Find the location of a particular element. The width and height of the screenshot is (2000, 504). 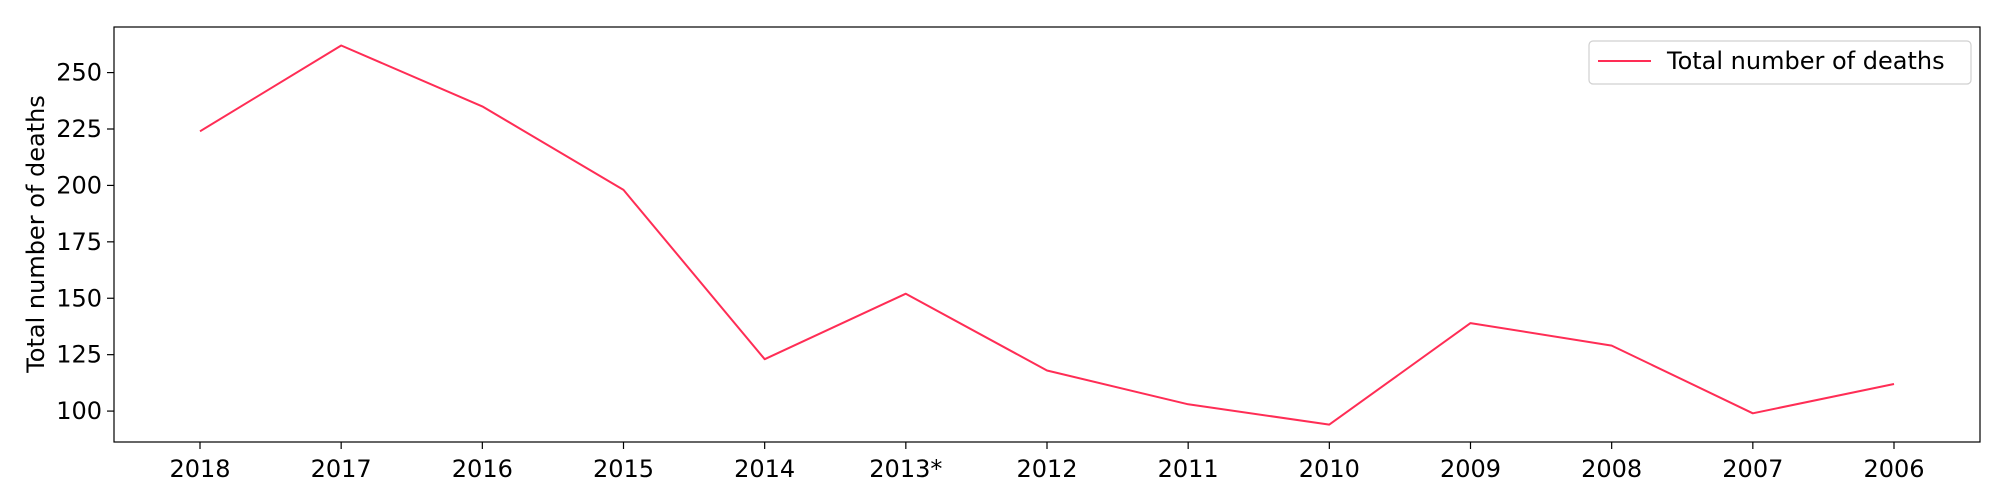

legend-label: Total number of deaths is located at coordinates (1805, 61).